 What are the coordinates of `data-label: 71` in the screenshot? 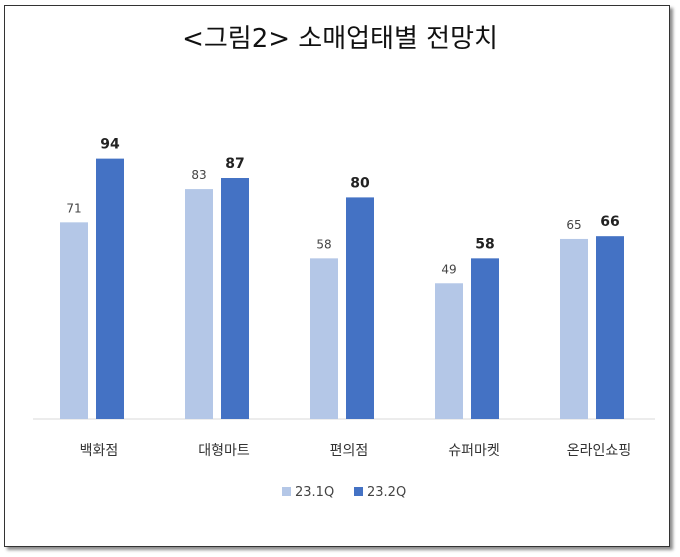 It's located at (73, 208).